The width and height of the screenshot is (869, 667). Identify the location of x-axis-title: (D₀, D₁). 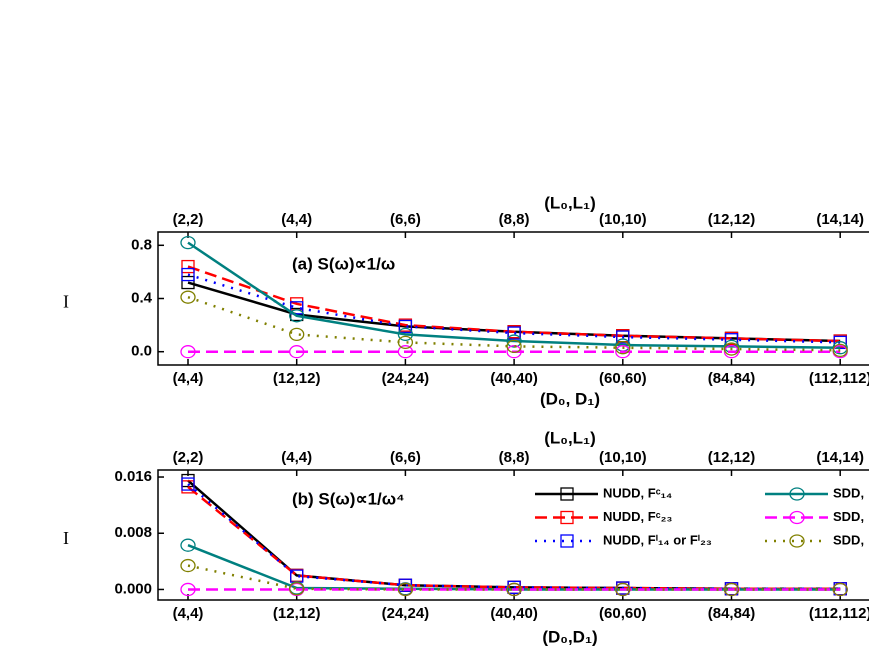
(570, 398).